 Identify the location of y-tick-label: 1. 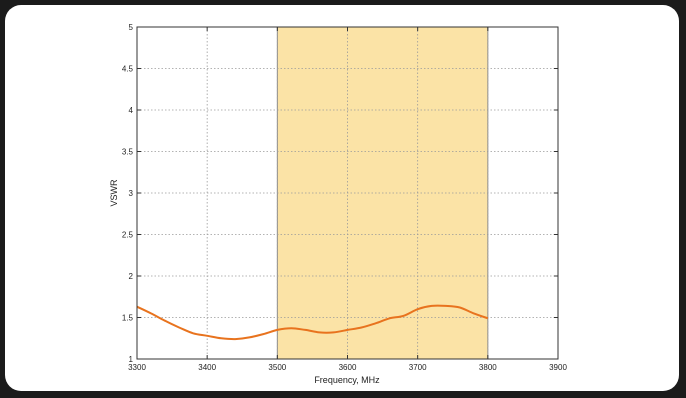
(131, 359).